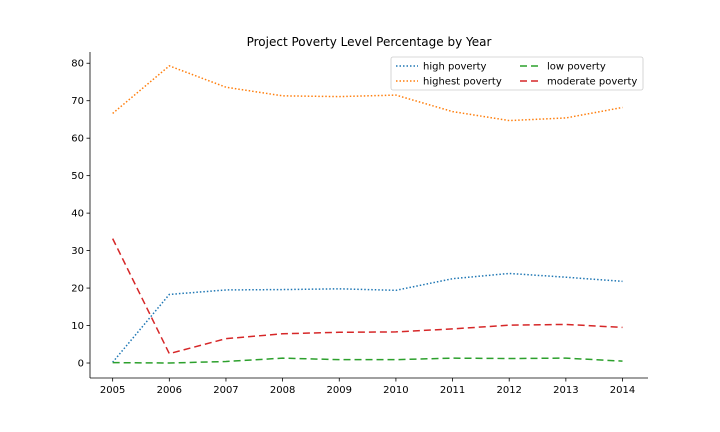 Image resolution: width=720 pixels, height=432 pixels. I want to click on legend-label: moderate poverty, so click(592, 82).